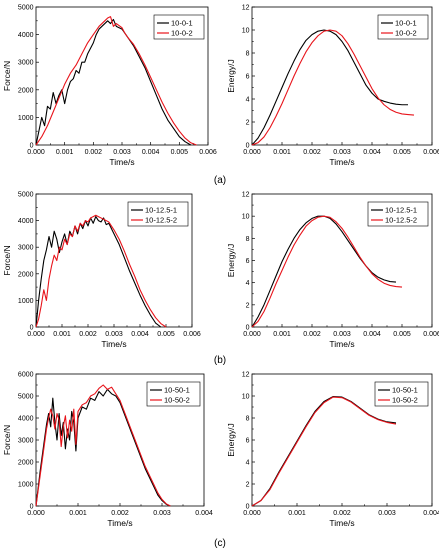 This screenshot has height=550, width=439. I want to click on series-line-10-12.5-1, so click(98, 272).